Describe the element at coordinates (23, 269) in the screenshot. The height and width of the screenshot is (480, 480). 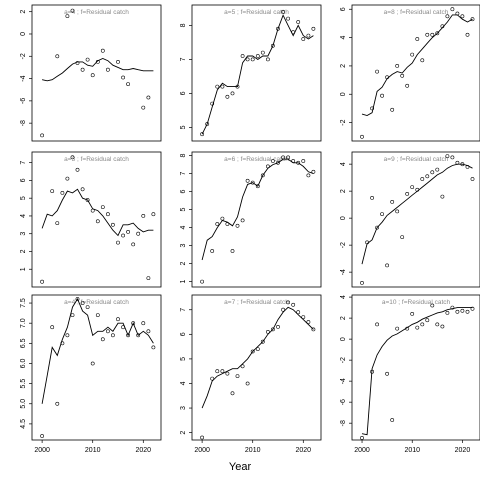
I see `y-tick-label: 1` at that location.